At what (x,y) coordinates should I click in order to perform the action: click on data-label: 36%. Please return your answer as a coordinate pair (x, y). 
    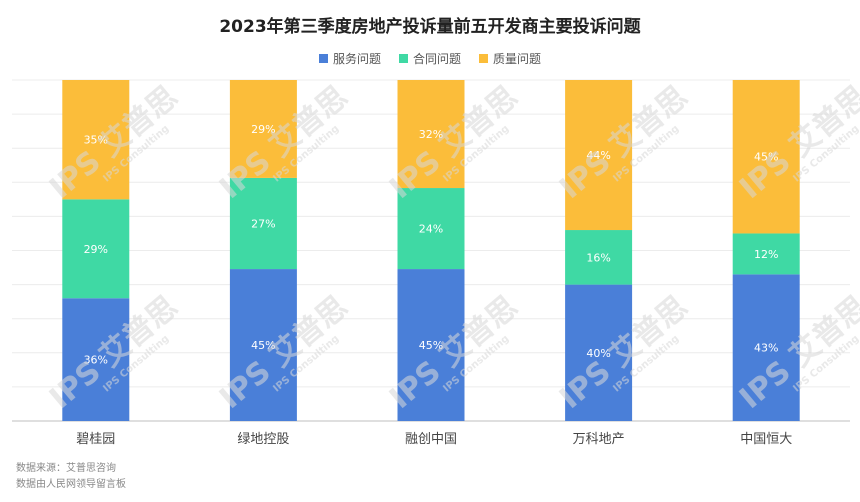
    Looking at the image, I should click on (96, 360).